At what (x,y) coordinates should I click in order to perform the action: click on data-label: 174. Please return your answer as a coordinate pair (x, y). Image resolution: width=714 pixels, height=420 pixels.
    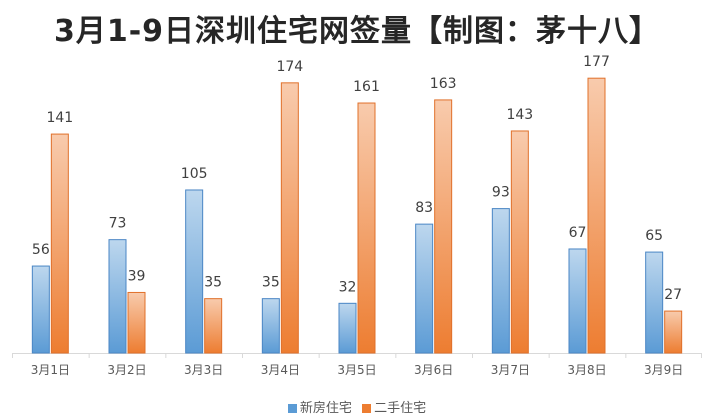
    Looking at the image, I should click on (289, 67).